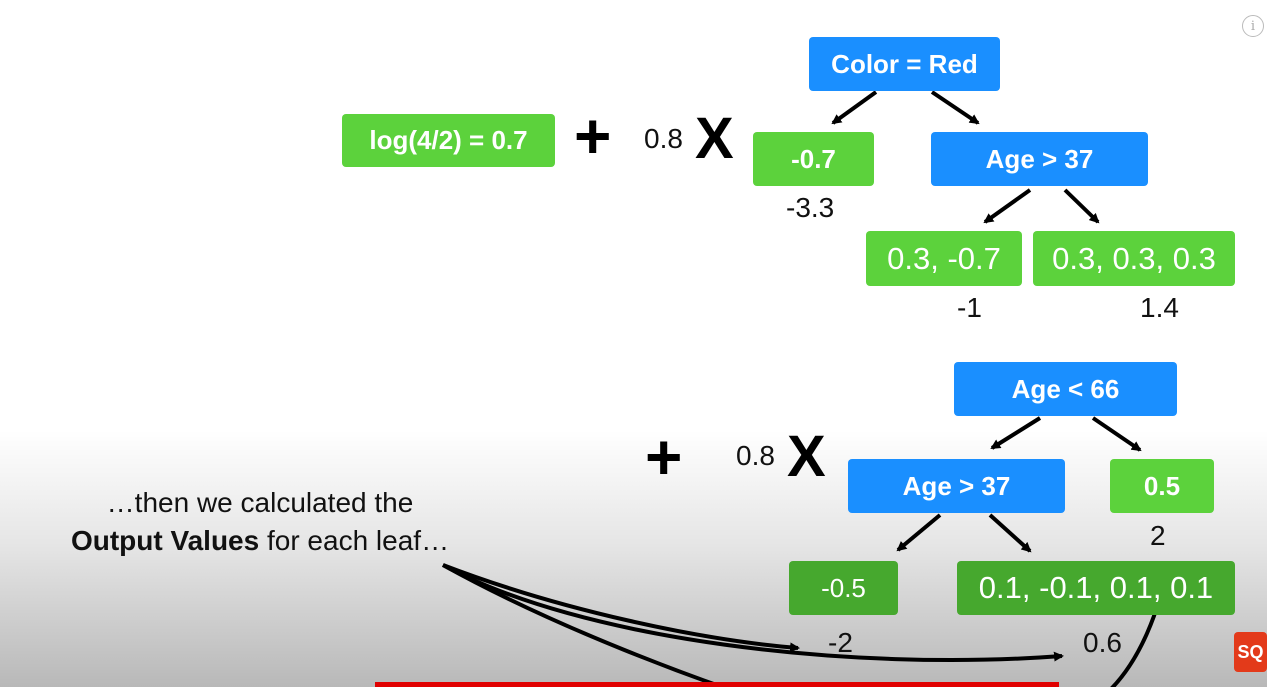 The height and width of the screenshot is (687, 1267). What do you see at coordinates (843, 588) in the screenshot?
I see `tree2-leaf-a: -0.5` at bounding box center [843, 588].